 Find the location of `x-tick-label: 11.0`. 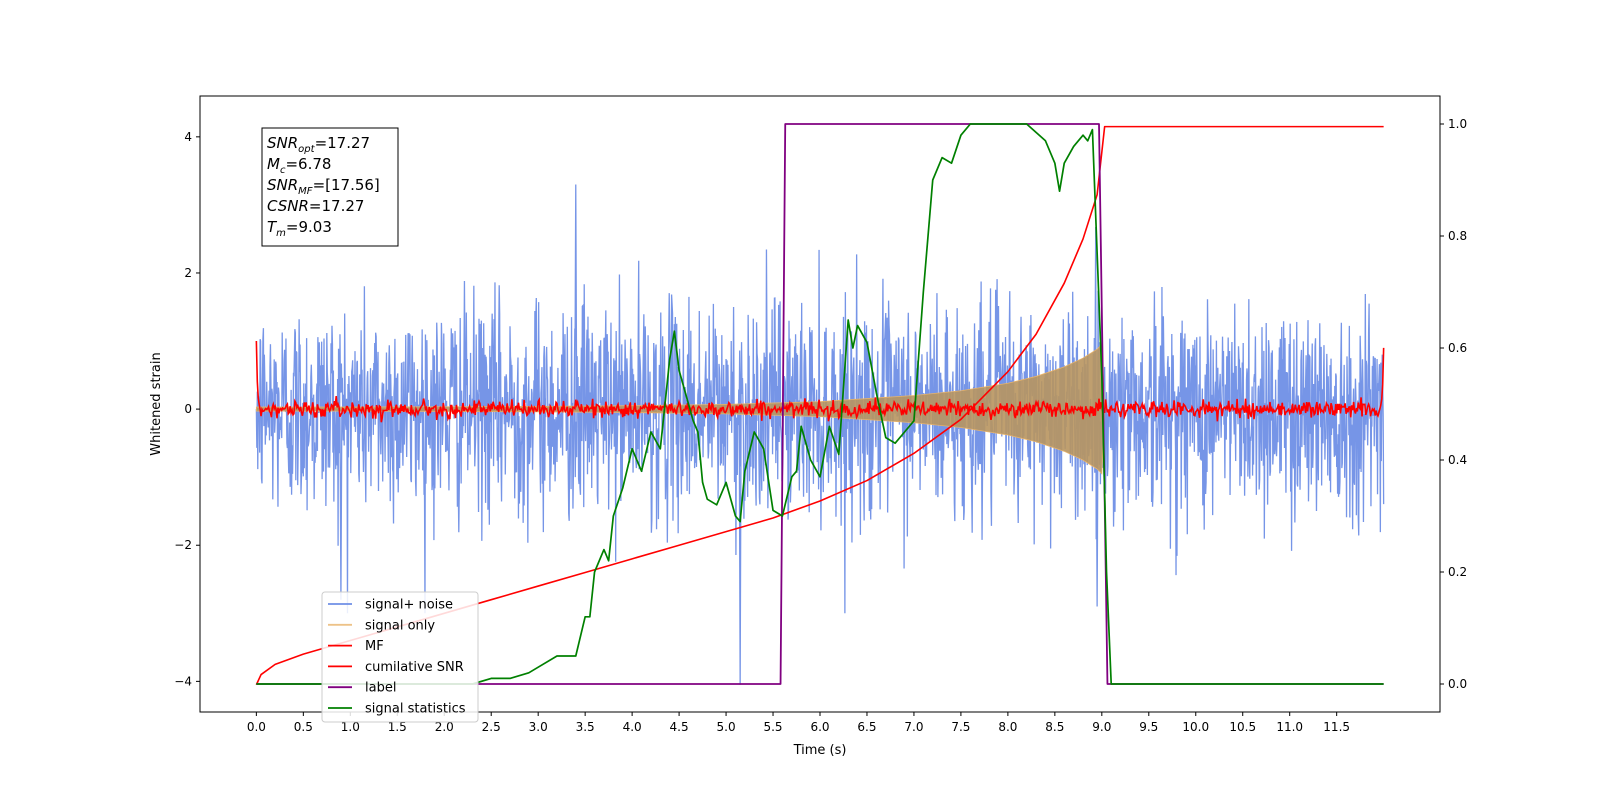

x-tick-label: 11.0 is located at coordinates (1289, 727).